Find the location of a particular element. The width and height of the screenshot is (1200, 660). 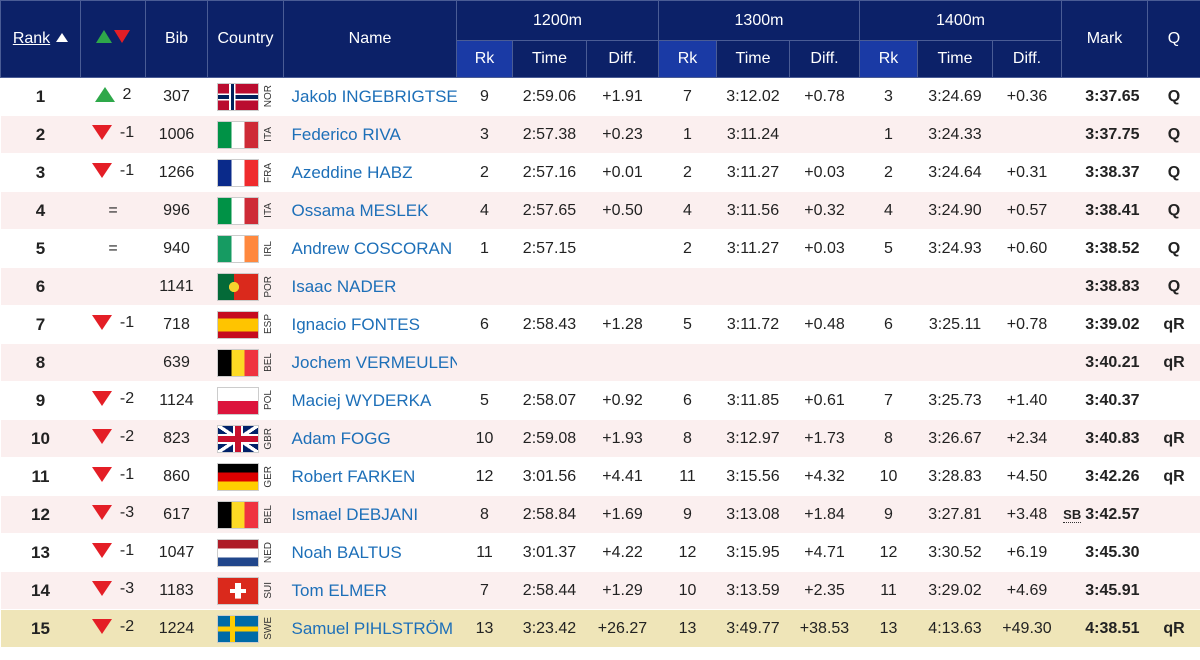

split-time-cell: 3:24.93 is located at coordinates (955, 248).